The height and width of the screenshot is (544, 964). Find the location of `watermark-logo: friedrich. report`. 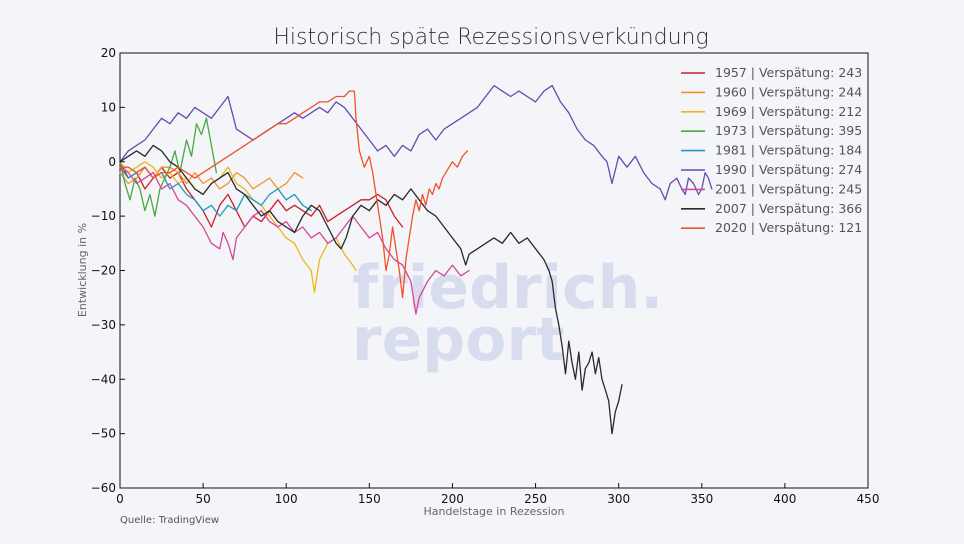

watermark-logo: friedrich. report is located at coordinates (507, 314).